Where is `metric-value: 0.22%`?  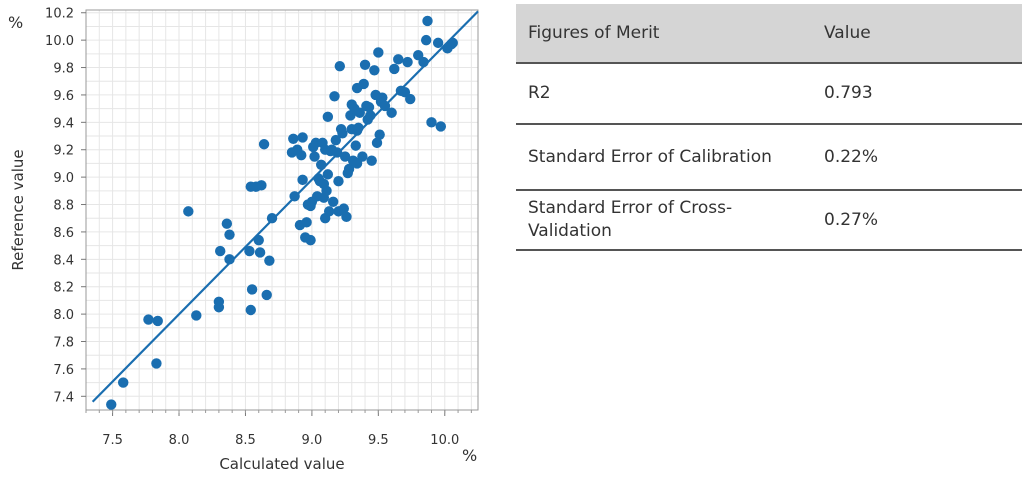 metric-value: 0.22% is located at coordinates (917, 157).